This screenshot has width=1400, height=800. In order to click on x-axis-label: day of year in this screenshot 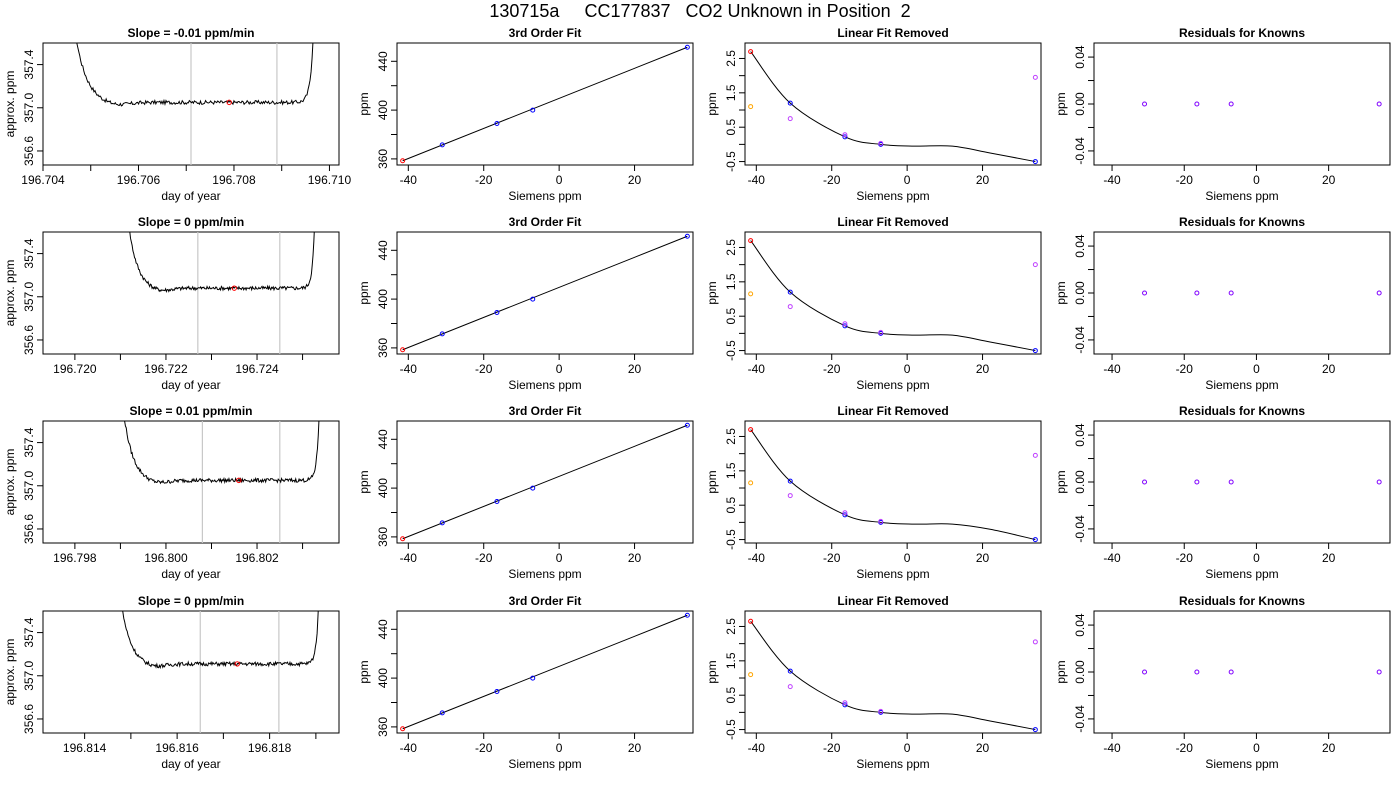, I will do `click(190, 574)`.